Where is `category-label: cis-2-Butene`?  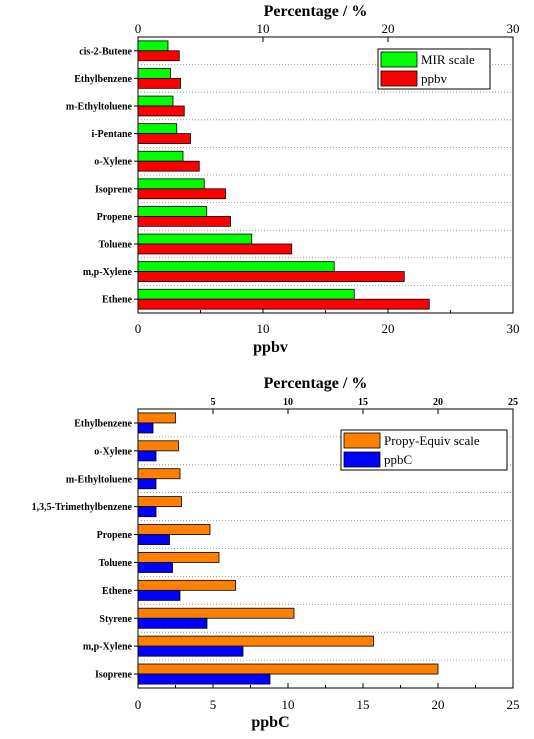
category-label: cis-2-Butene is located at coordinates (105, 51).